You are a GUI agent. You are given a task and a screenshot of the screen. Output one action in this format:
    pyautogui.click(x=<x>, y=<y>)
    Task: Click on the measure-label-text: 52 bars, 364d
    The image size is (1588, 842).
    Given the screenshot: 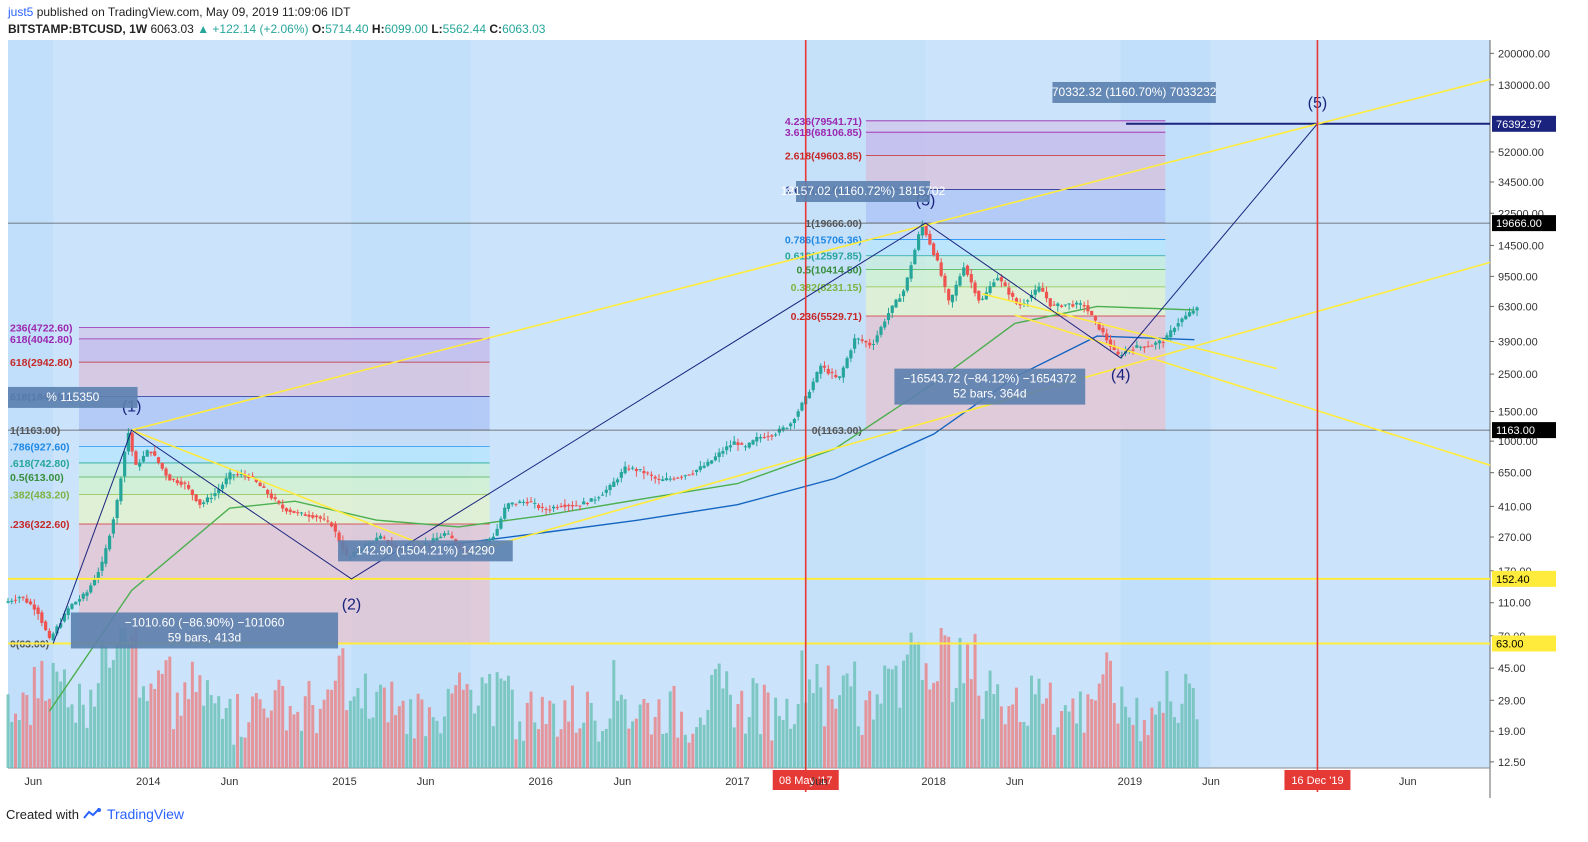 What is the action you would take?
    pyautogui.click(x=989, y=394)
    